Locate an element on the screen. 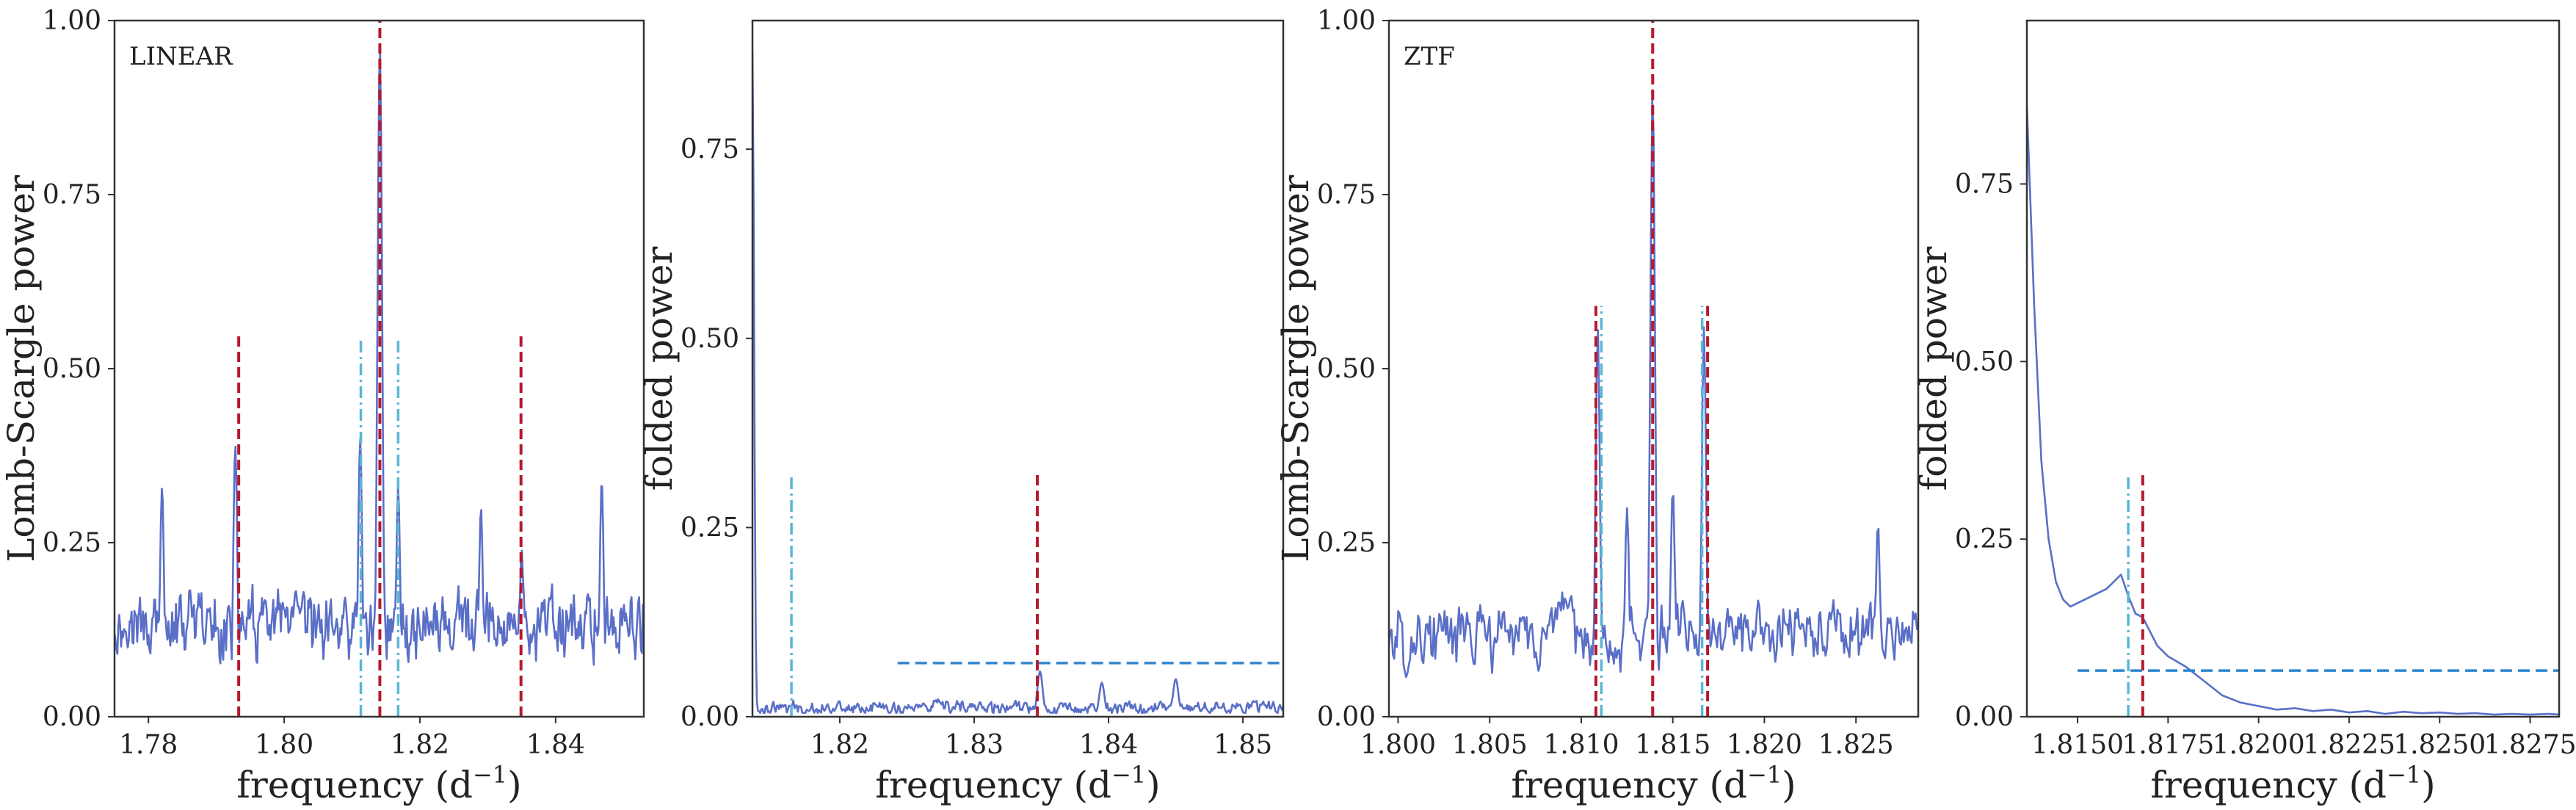 Image resolution: width=2576 pixels, height=810 pixels. x-tick-label: 1.810 is located at coordinates (1581, 745).